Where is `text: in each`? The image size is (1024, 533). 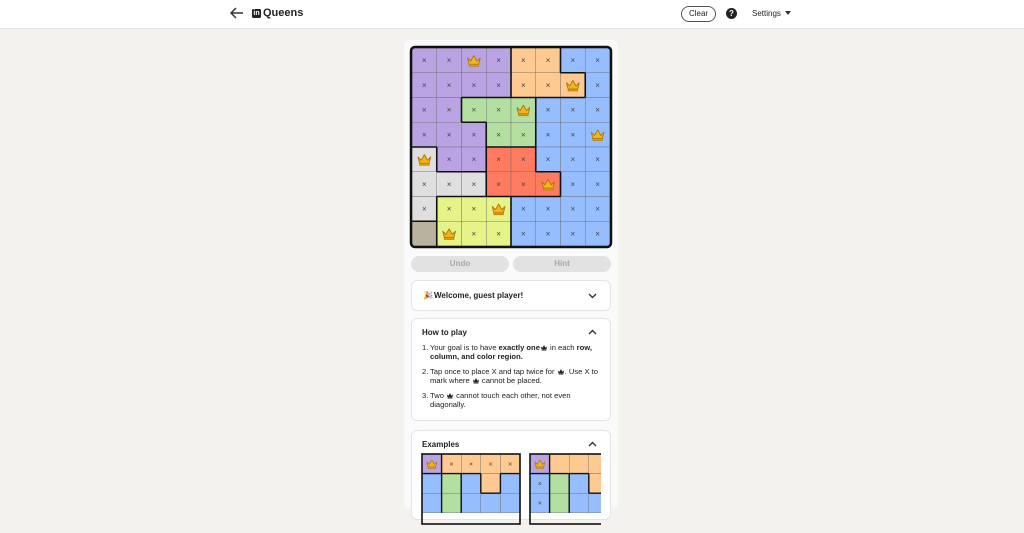
text: in each is located at coordinates (562, 347).